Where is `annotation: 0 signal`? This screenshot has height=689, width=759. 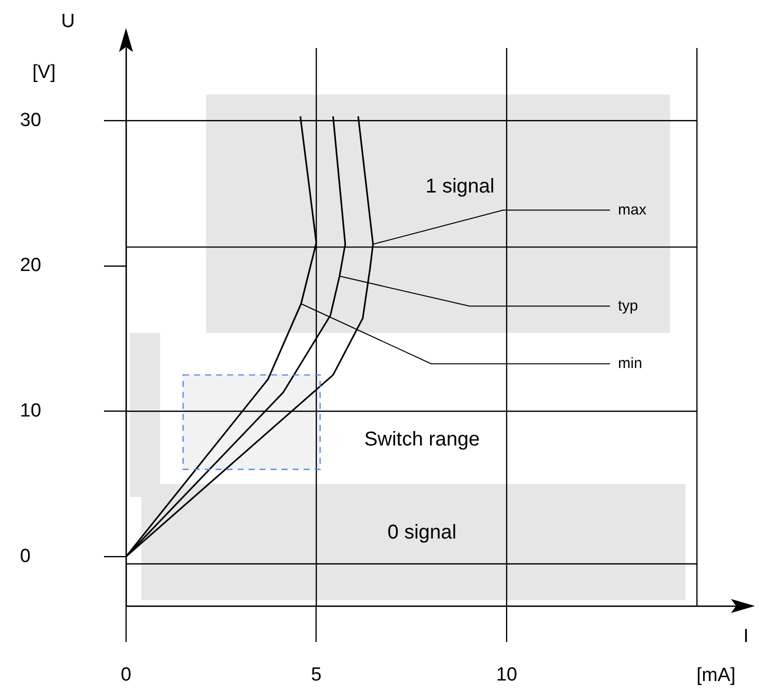
annotation: 0 signal is located at coordinates (422, 533).